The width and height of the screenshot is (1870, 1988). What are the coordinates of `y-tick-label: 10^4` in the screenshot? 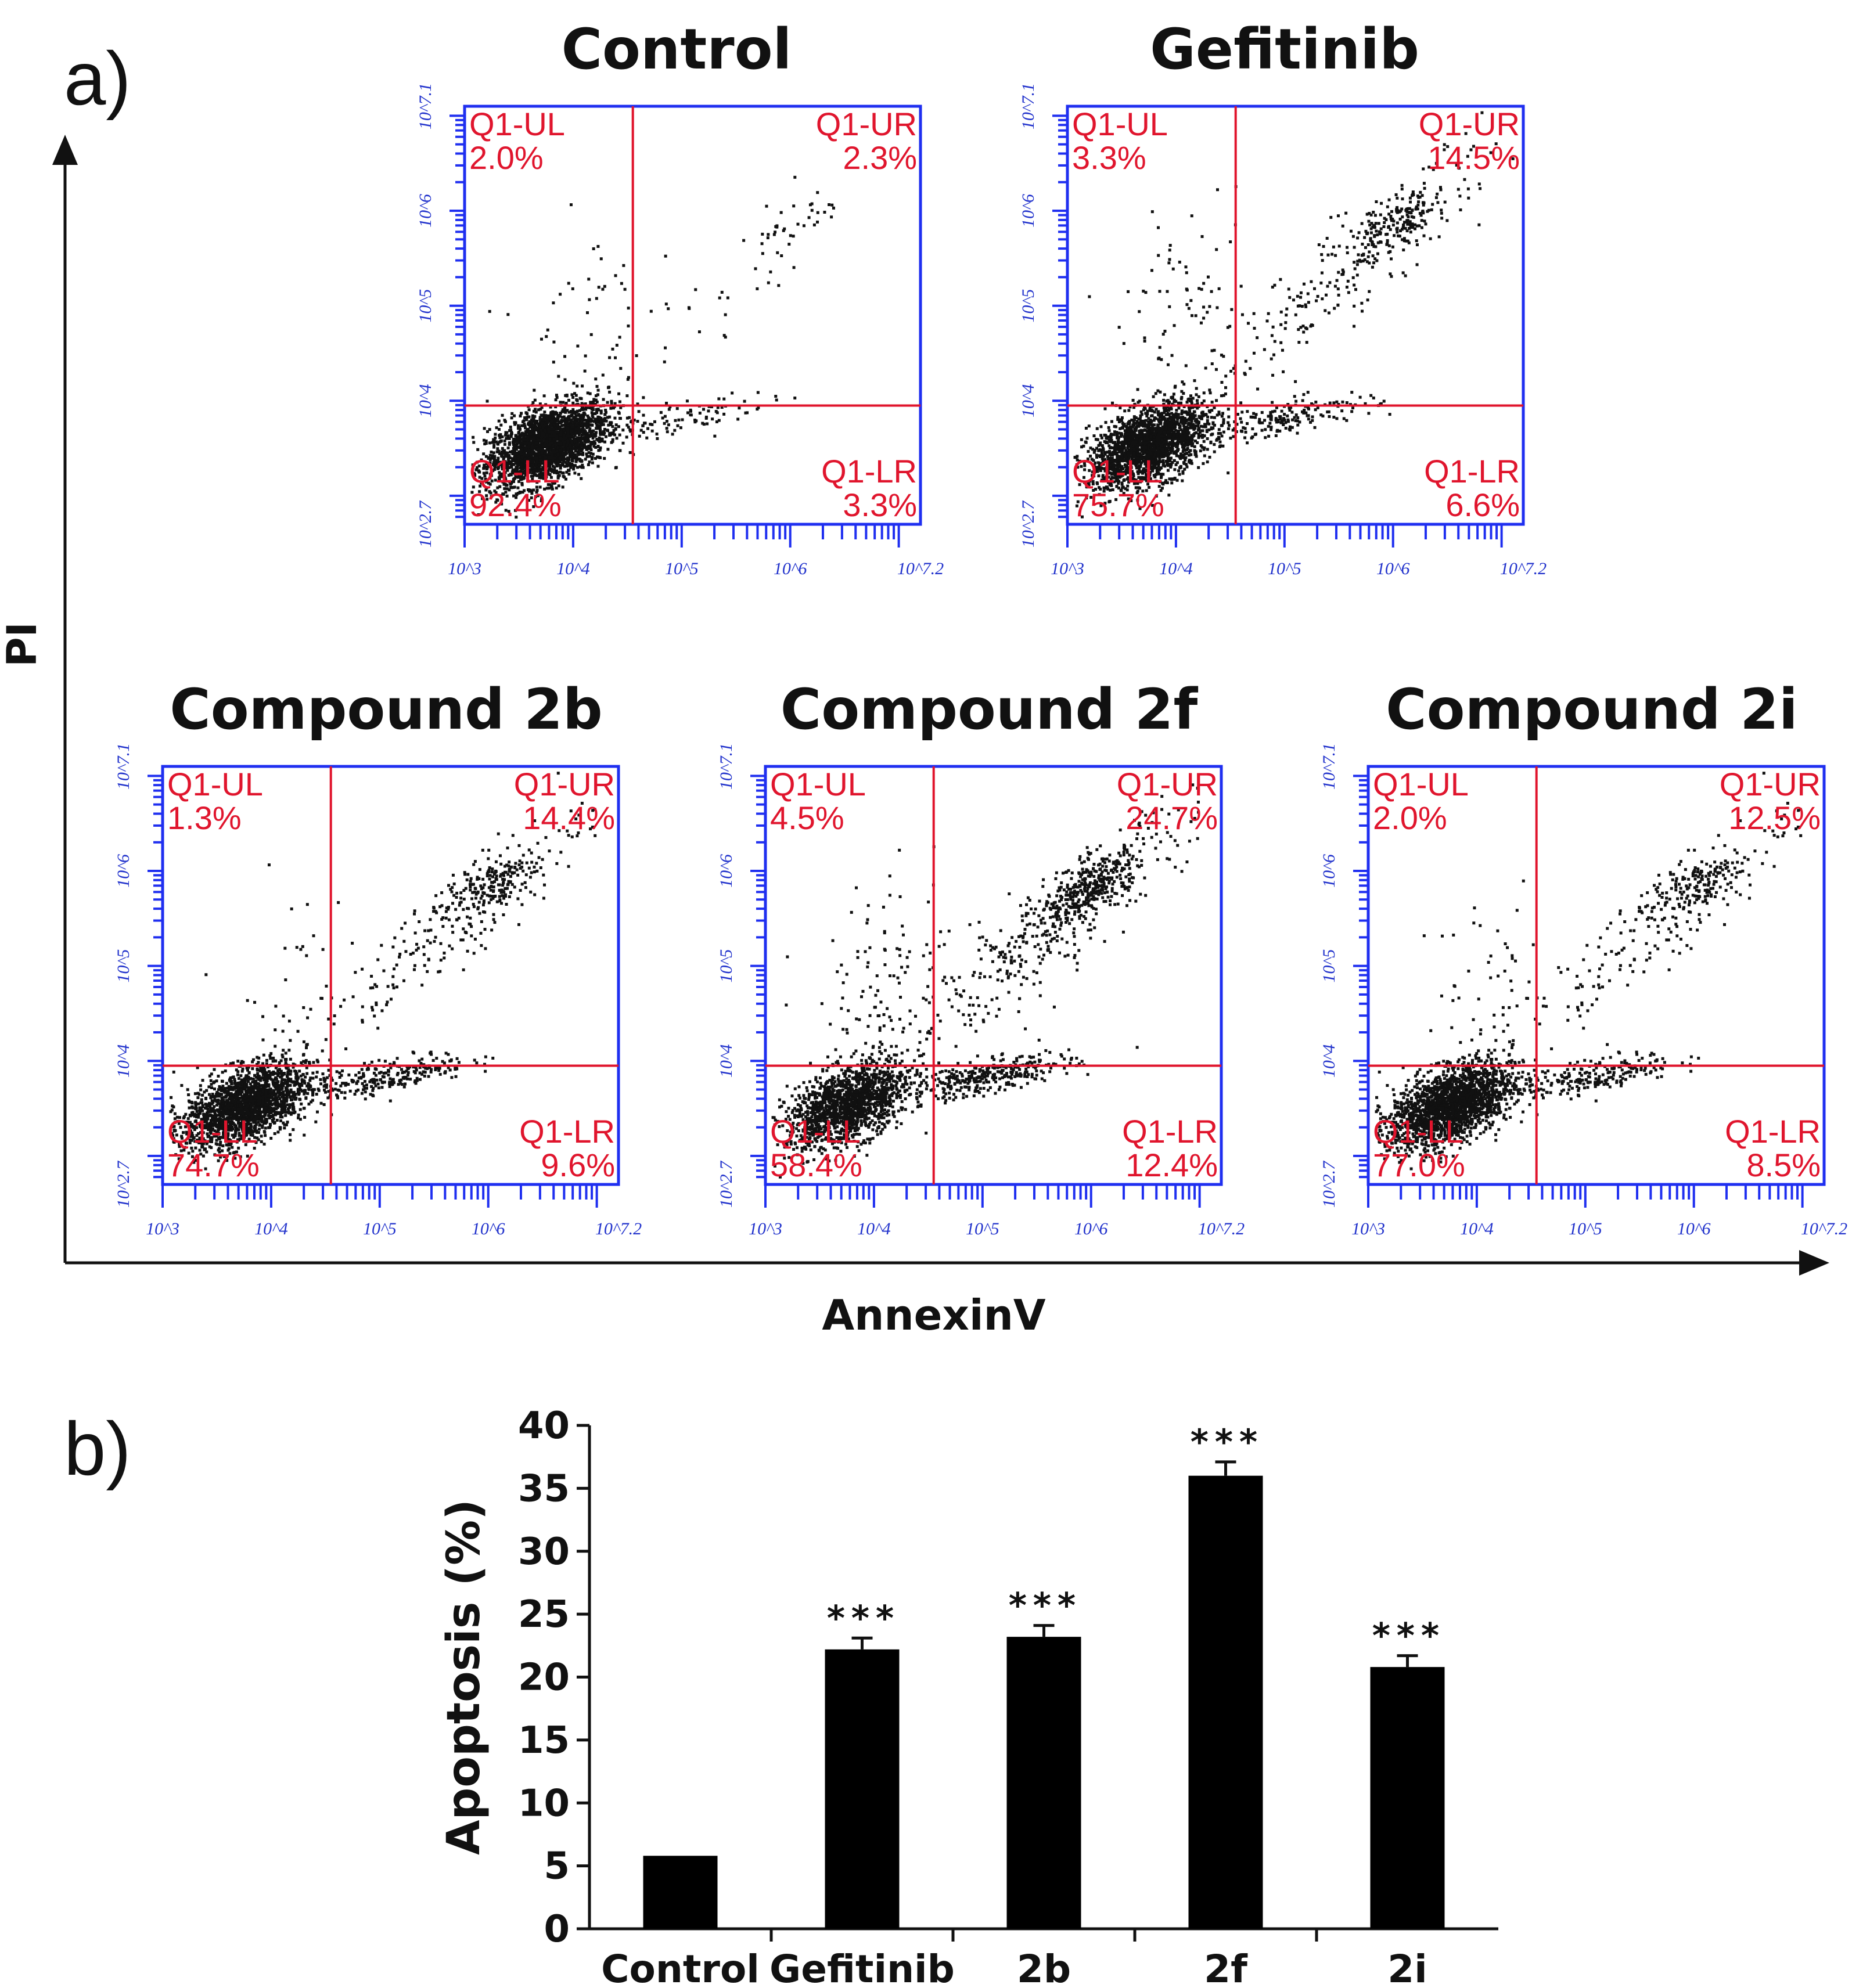 It's located at (1028, 400).